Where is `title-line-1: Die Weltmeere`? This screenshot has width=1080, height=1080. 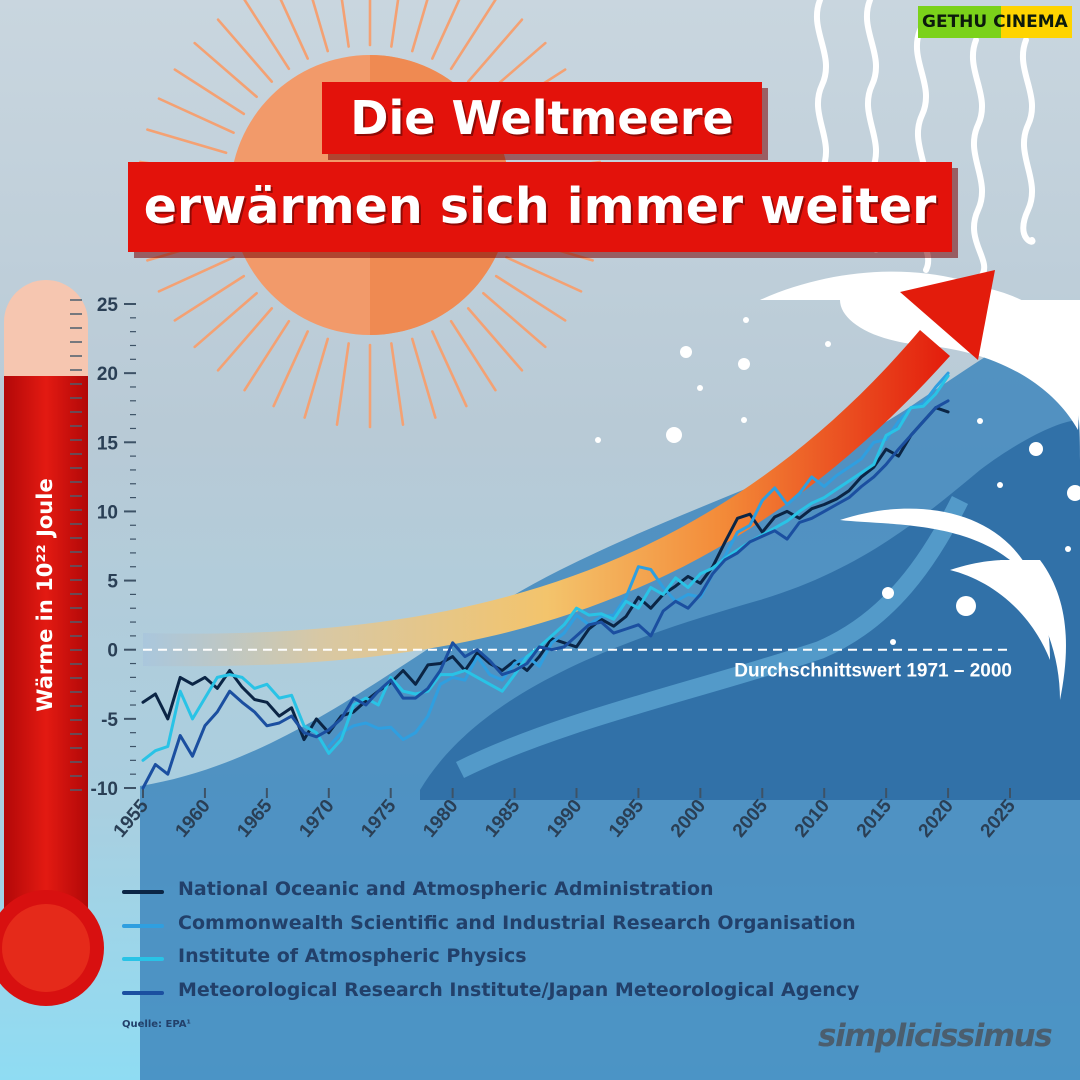 title-line-1: Die Weltmeere is located at coordinates (542, 118).